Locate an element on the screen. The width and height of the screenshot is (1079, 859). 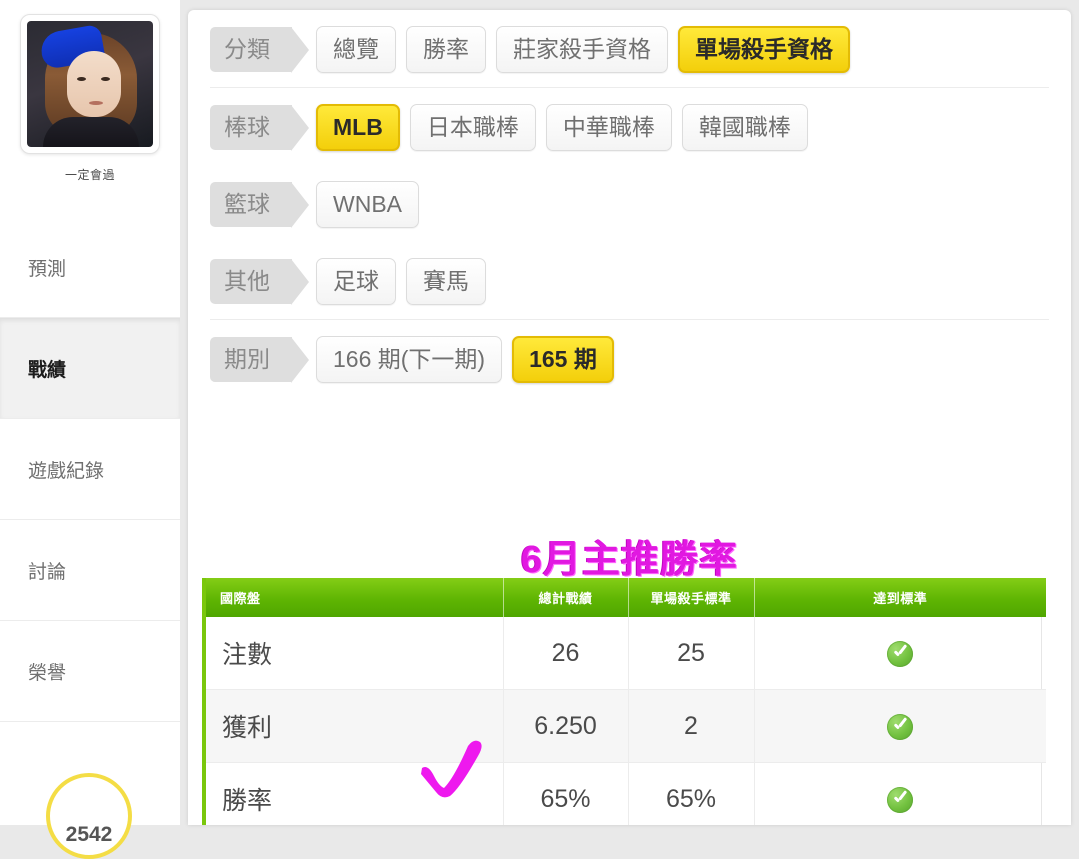
sidebar-item-prediction: 預測 is located at coordinates (90, 267).